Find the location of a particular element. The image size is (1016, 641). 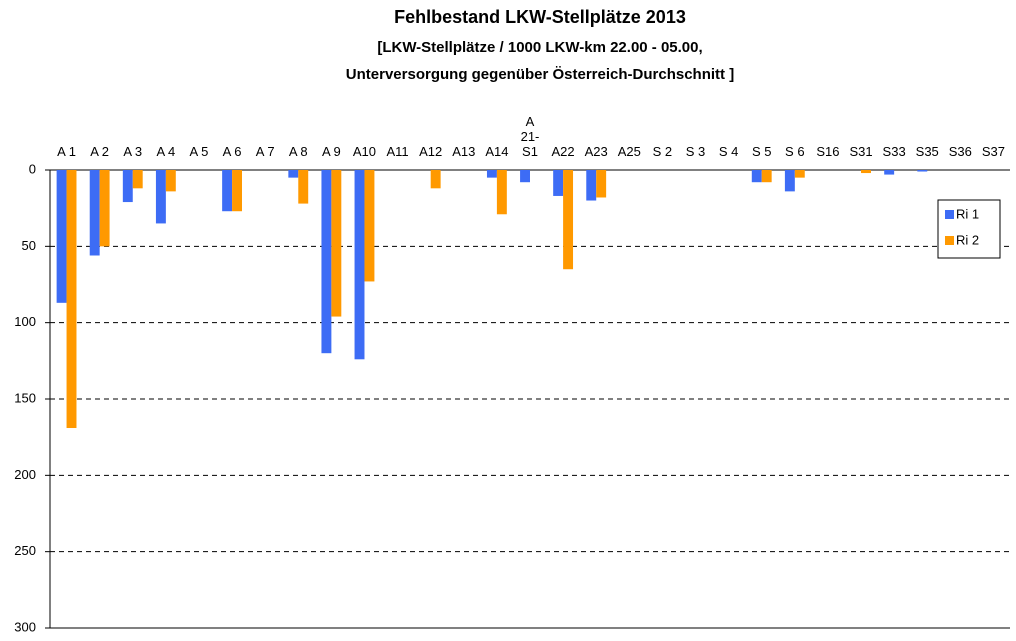

x-tick-label: S16 is located at coordinates (828, 151).